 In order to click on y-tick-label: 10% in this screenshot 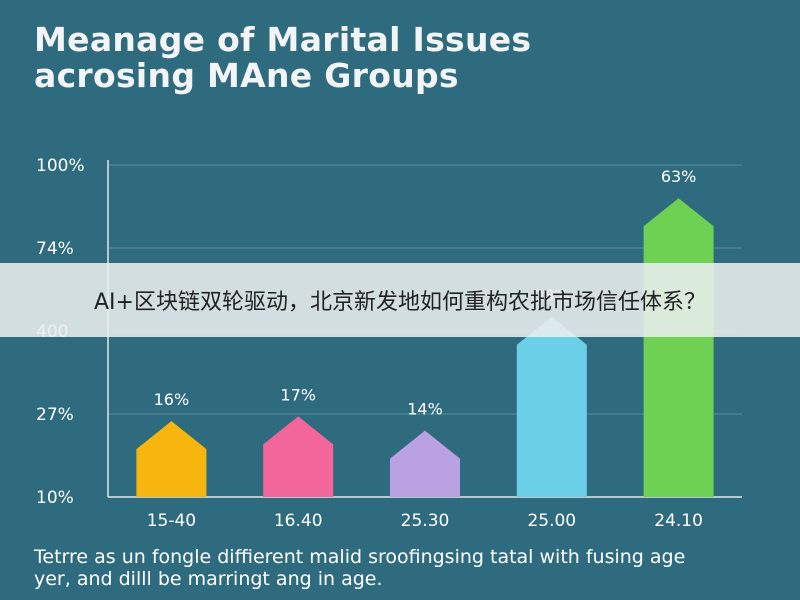, I will do `click(55, 498)`.